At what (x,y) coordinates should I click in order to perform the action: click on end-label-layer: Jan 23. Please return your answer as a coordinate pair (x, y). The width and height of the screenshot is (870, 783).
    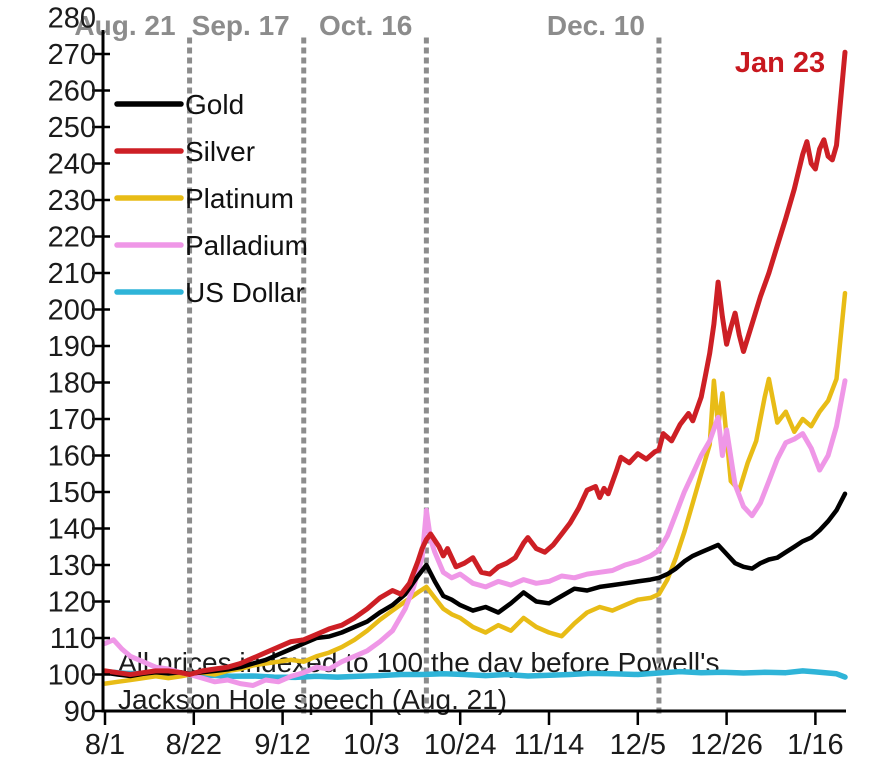
    Looking at the image, I should click on (780, 63).